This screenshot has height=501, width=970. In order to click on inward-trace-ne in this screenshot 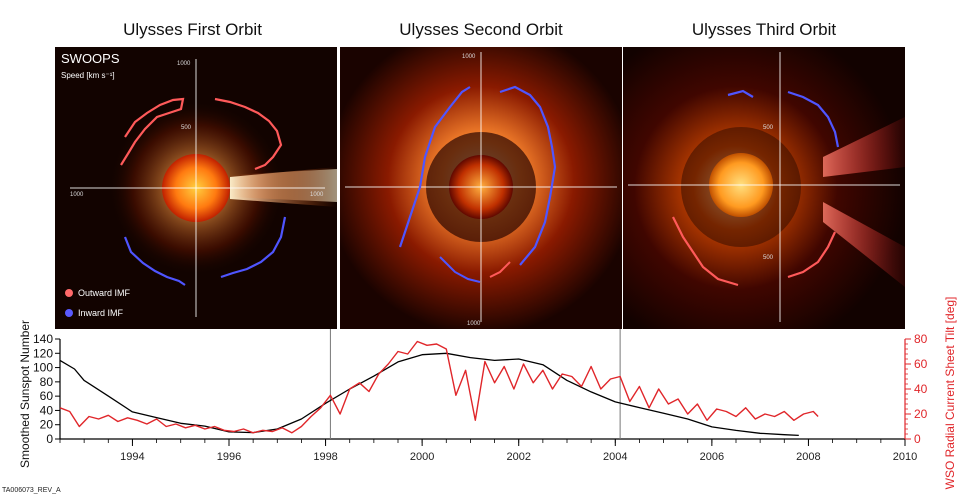, I will do `click(813, 119)`.